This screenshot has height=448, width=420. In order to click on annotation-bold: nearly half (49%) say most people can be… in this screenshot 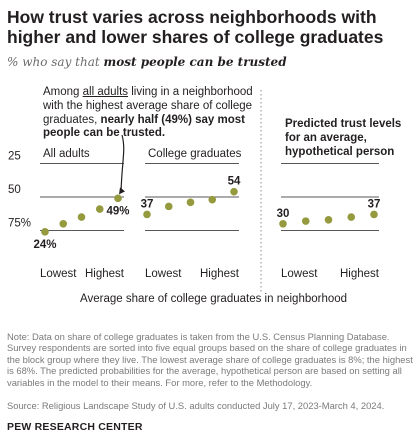, I will do `click(144, 126)`.